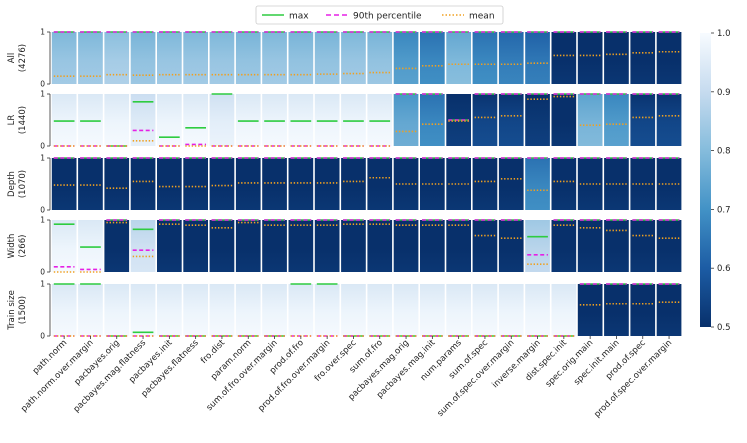 Image resolution: width=747 pixels, height=443 pixels. I want to click on row-4: 0 1 Train size (1500), so click(344, 310).